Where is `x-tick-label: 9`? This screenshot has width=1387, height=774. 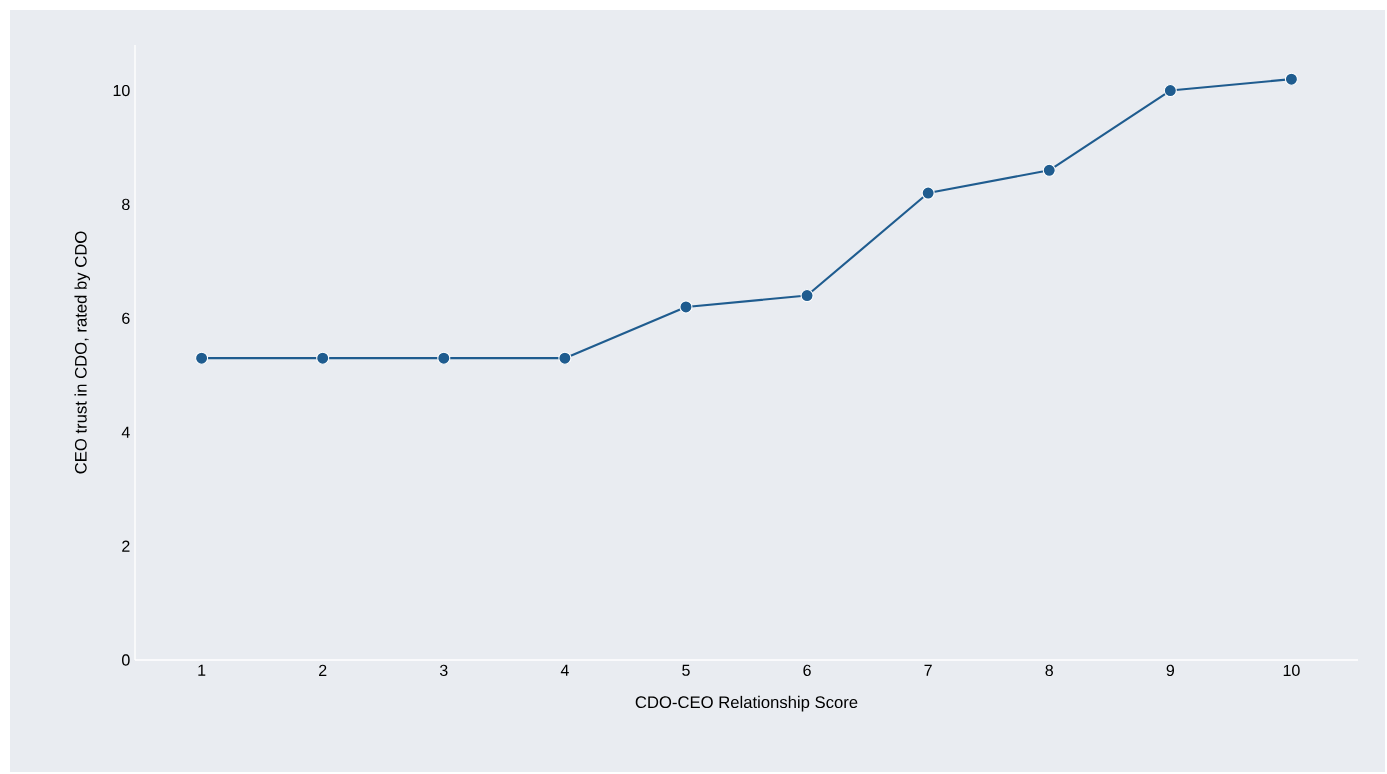 x-tick-label: 9 is located at coordinates (1170, 670).